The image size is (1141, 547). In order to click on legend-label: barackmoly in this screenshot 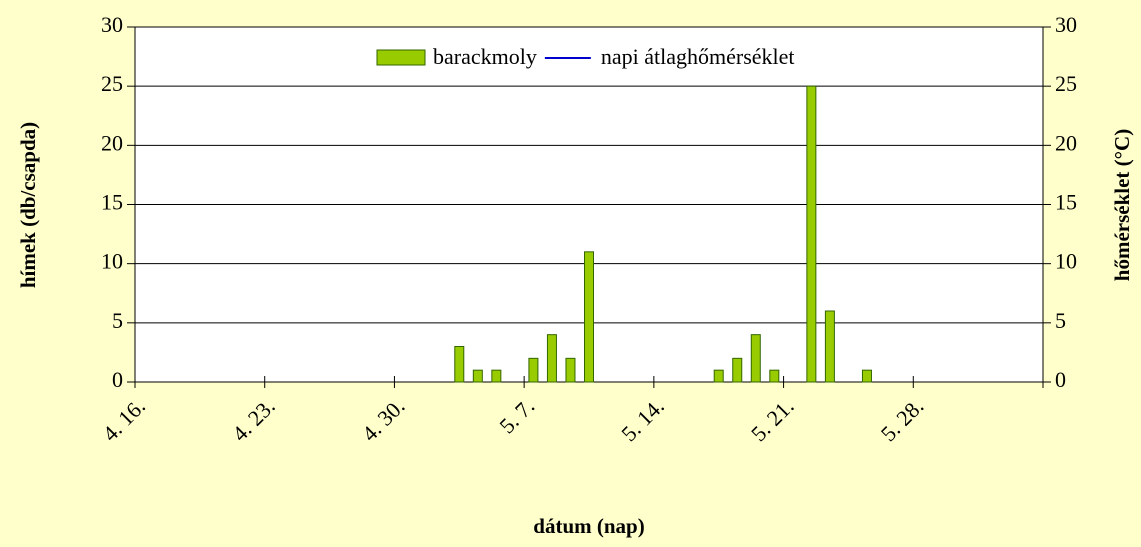, I will do `click(485, 56)`.